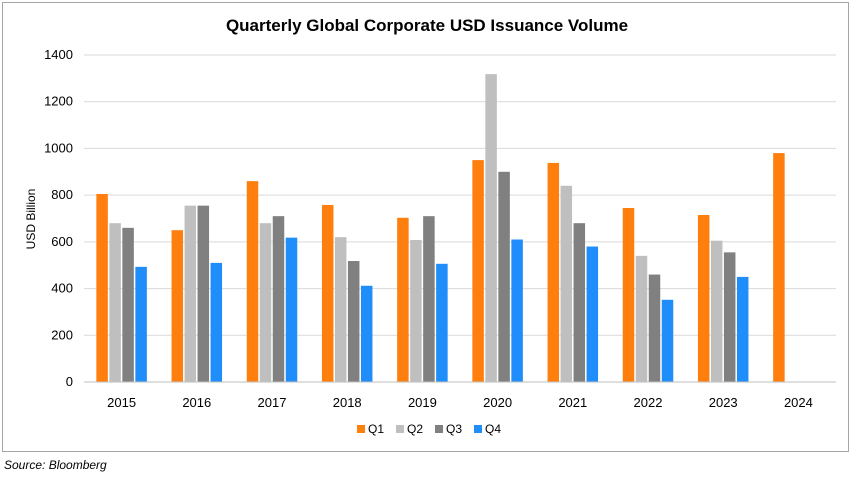  Describe the element at coordinates (400, 429) in the screenshot. I see `legend-swatch-q2` at that location.